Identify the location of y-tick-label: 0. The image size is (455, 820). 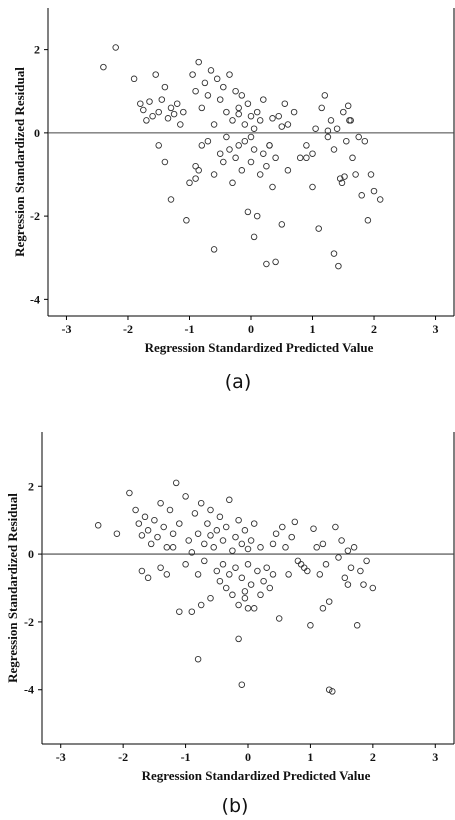
(37, 133).